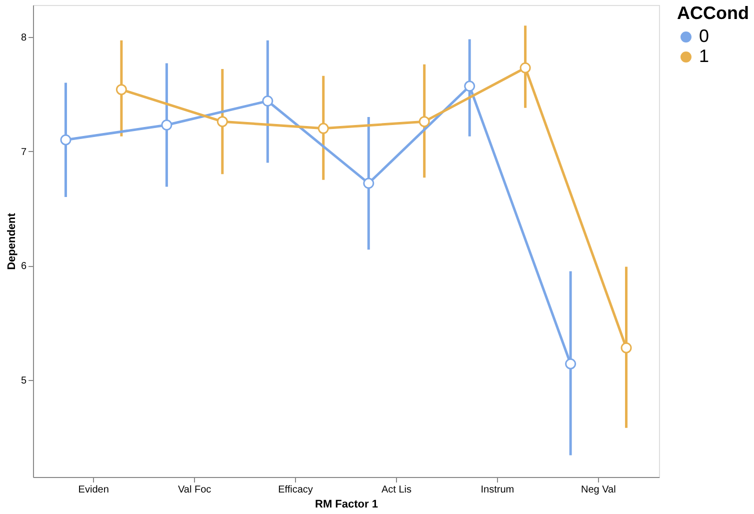 The image size is (754, 514). I want to click on legend-title: ACCond, so click(713, 13).